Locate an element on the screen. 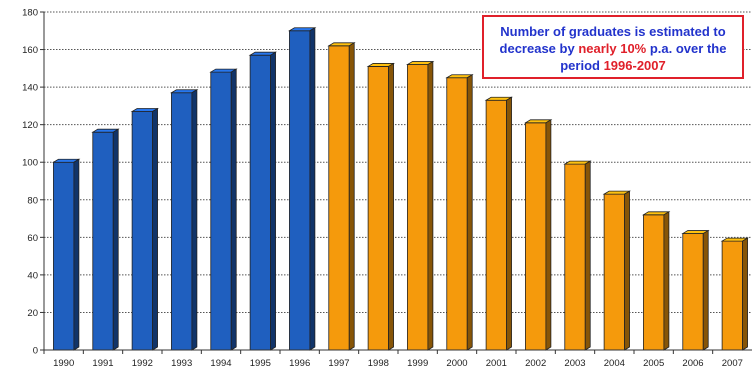 The height and width of the screenshot is (372, 755). y-tick-label: 0 is located at coordinates (35, 351).